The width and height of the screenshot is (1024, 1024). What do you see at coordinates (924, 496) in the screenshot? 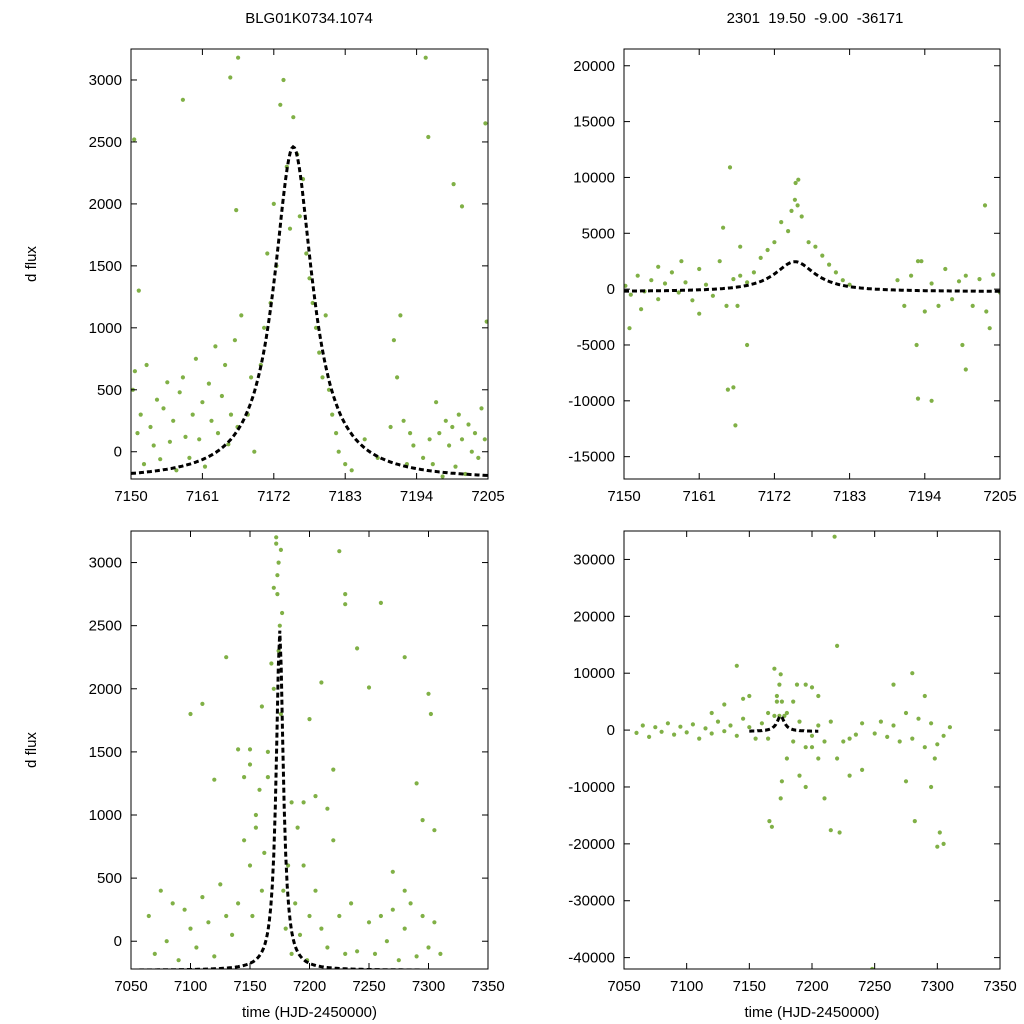
I see `x-tick-label: 7194` at bounding box center [924, 496].